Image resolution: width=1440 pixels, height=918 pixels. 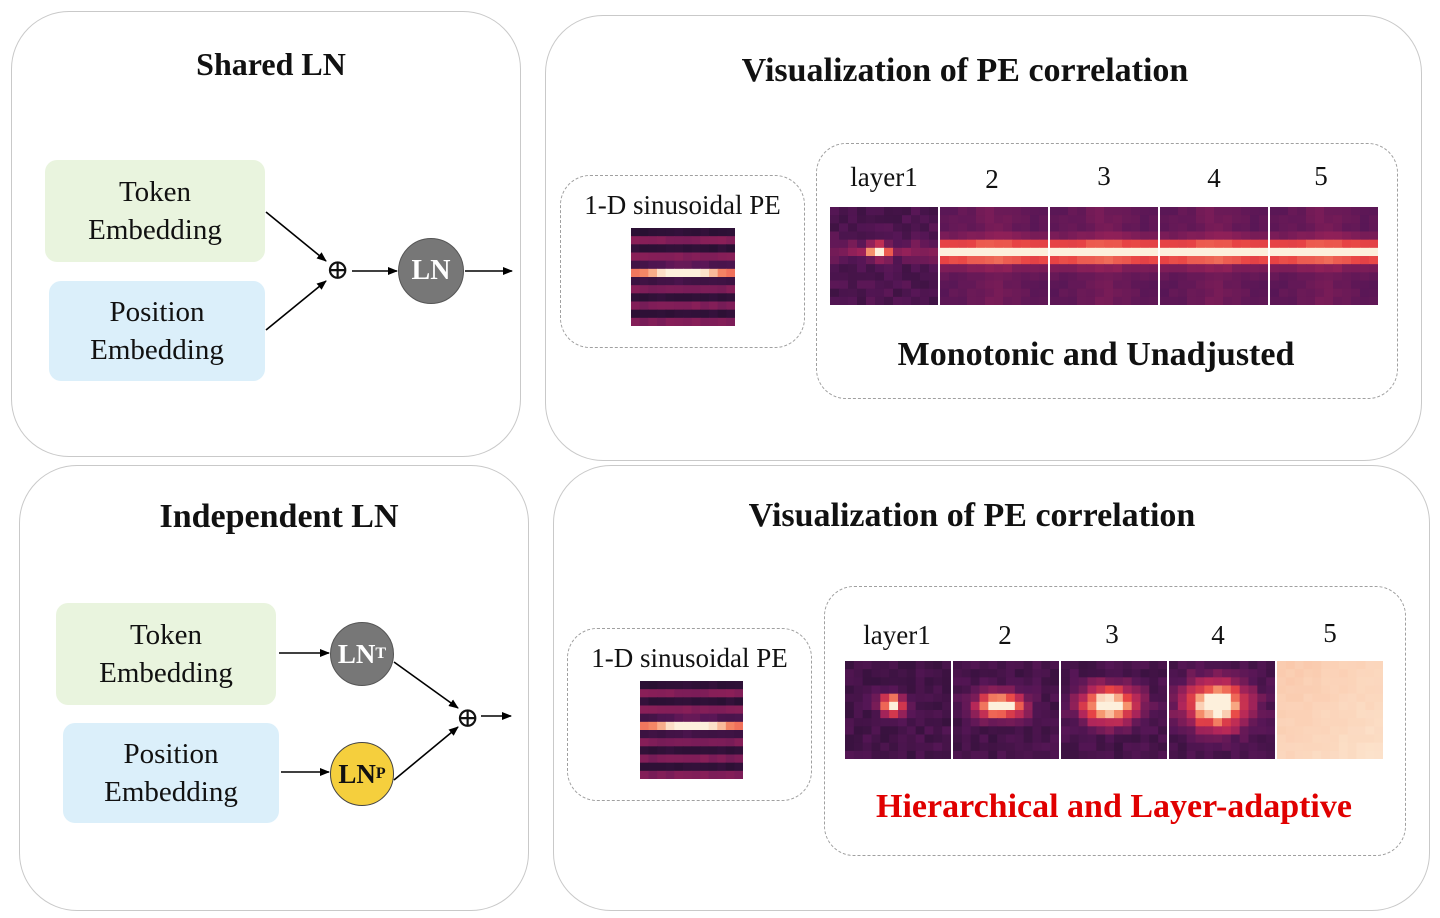 I want to click on layer2-heatmap-top, so click(x=994, y=256).